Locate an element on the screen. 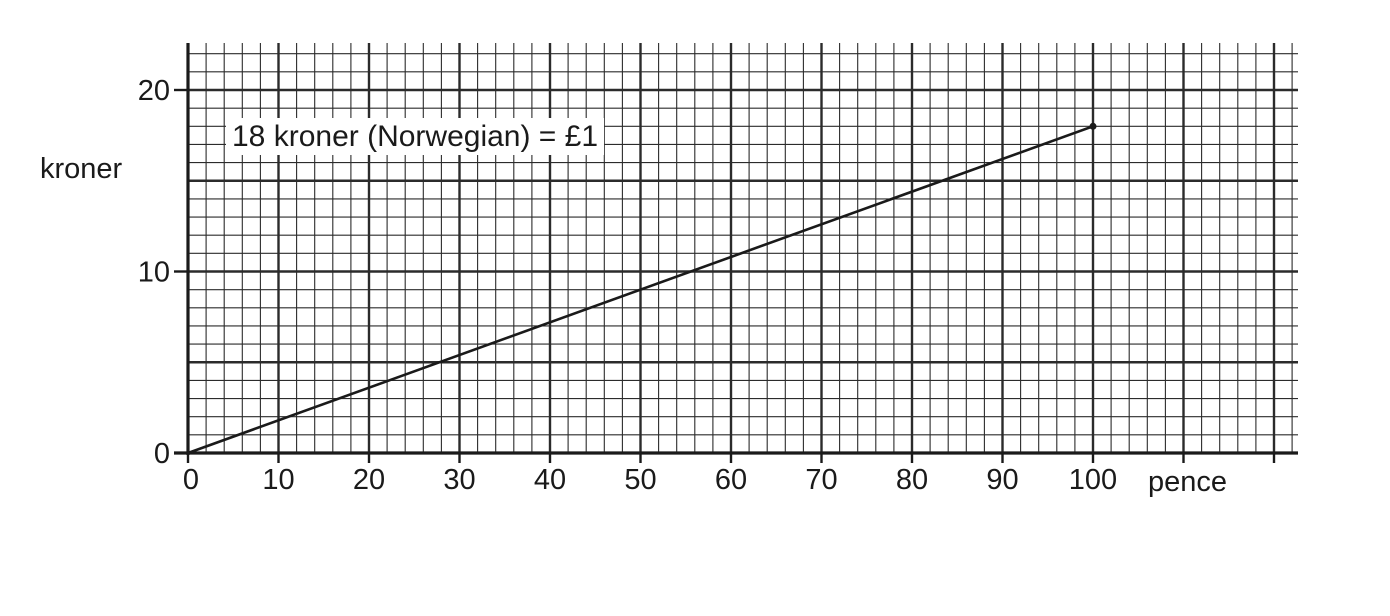  x-tick-label: 60 is located at coordinates (731, 480).